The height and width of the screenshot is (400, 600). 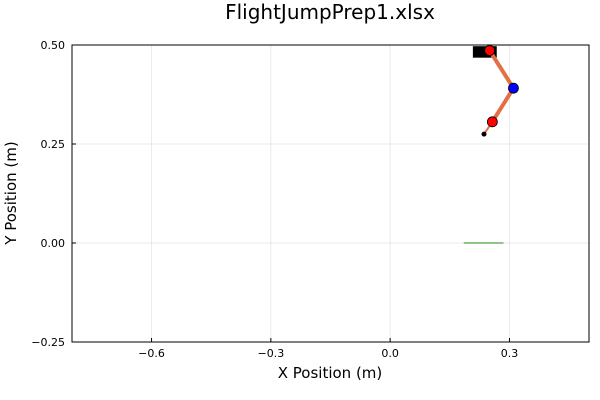 What do you see at coordinates (53, 144) in the screenshot?
I see `y-tick-label: 0.25` at bounding box center [53, 144].